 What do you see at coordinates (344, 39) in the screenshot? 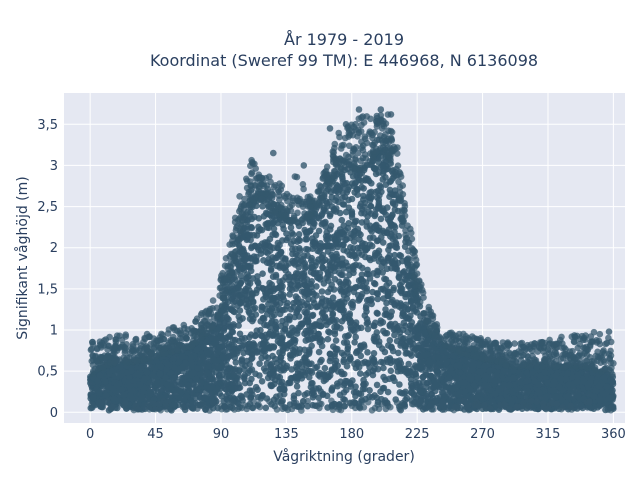
I see `chart-title: År 1979 - 2019` at bounding box center [344, 39].